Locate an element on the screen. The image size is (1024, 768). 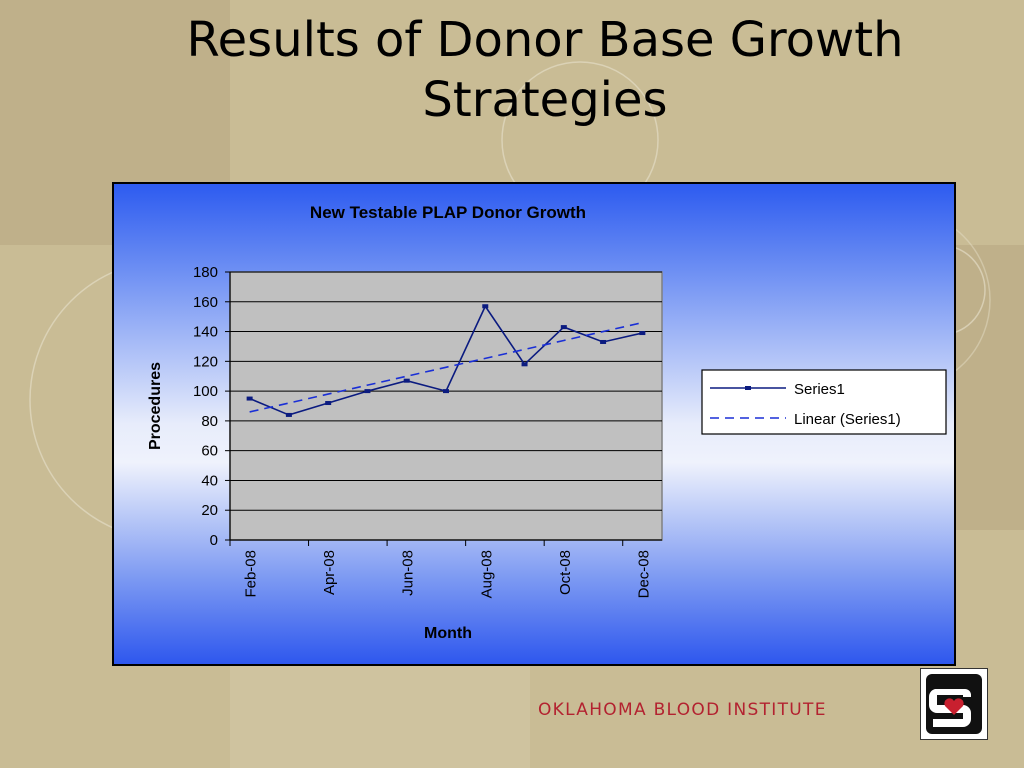
slide-title-line2: Strategies is located at coordinates (545, 100).